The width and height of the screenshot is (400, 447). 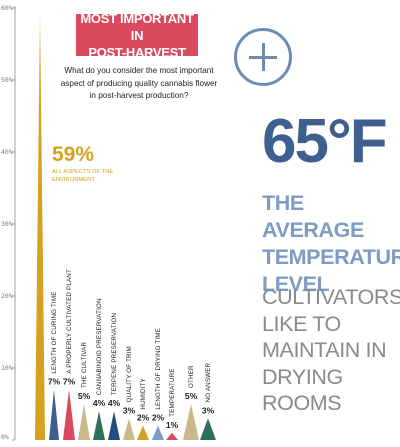 What do you see at coordinates (7, 296) in the screenshot?
I see `y-tick-label: 20%` at bounding box center [7, 296].